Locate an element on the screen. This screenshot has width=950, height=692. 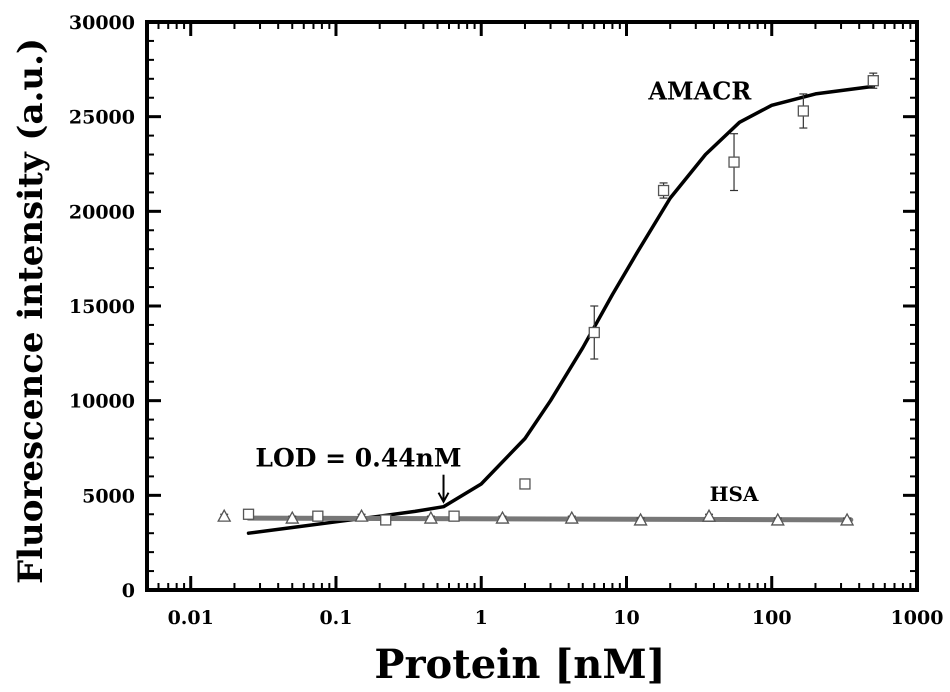
y-tick-label: 0 is located at coordinates (128, 591).